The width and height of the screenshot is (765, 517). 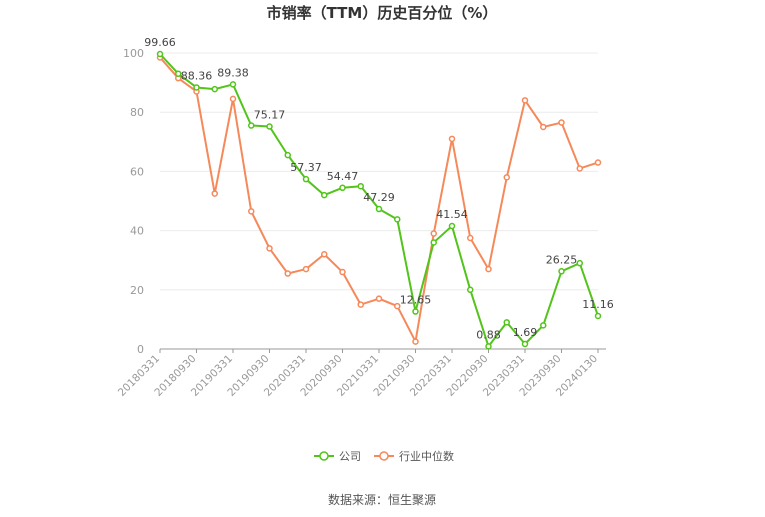 I want to click on data-label: 1.69, so click(x=525, y=332).